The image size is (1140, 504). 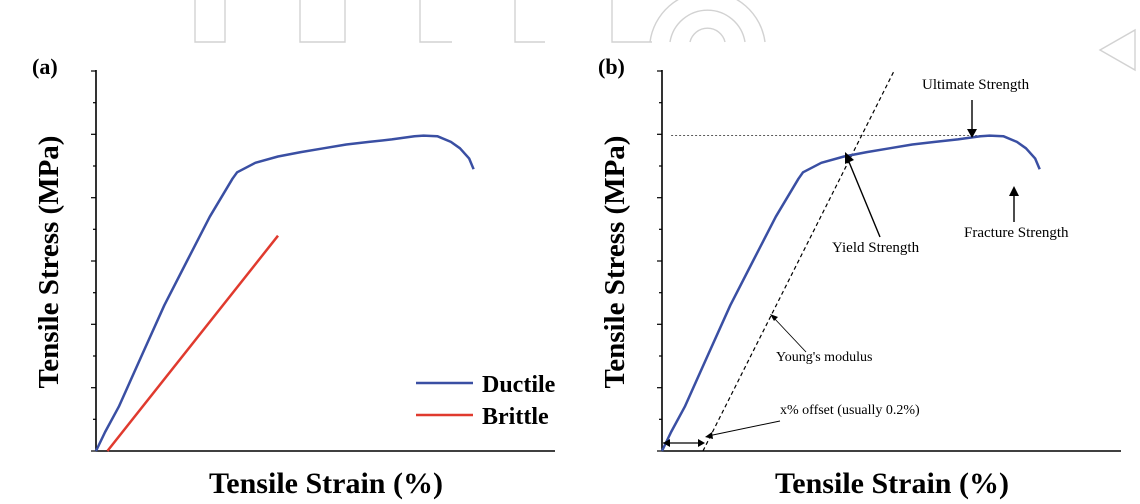 I want to click on panel-a-legend: Ductile Brittle, so click(x=486, y=401).